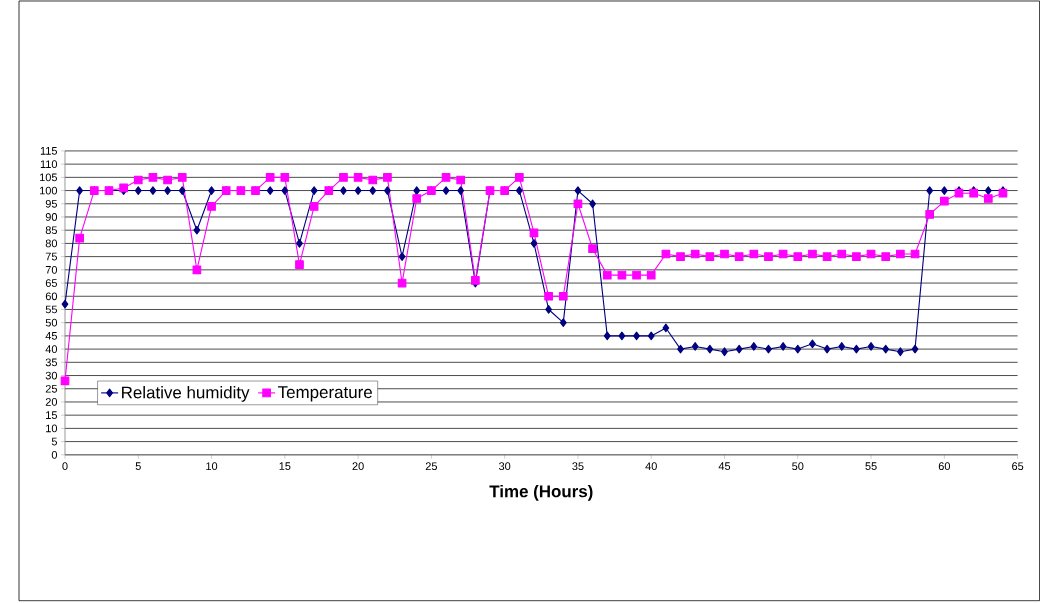  Describe the element at coordinates (944, 466) in the screenshot. I see `x-tick-label: 60` at that location.